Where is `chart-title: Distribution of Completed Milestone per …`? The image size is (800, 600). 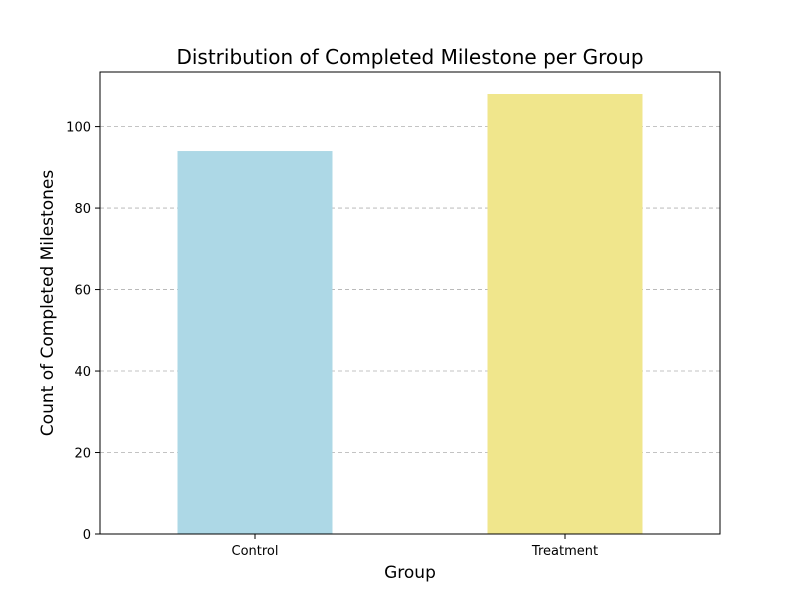 chart-title: Distribution of Completed Milestone per … is located at coordinates (409, 57).